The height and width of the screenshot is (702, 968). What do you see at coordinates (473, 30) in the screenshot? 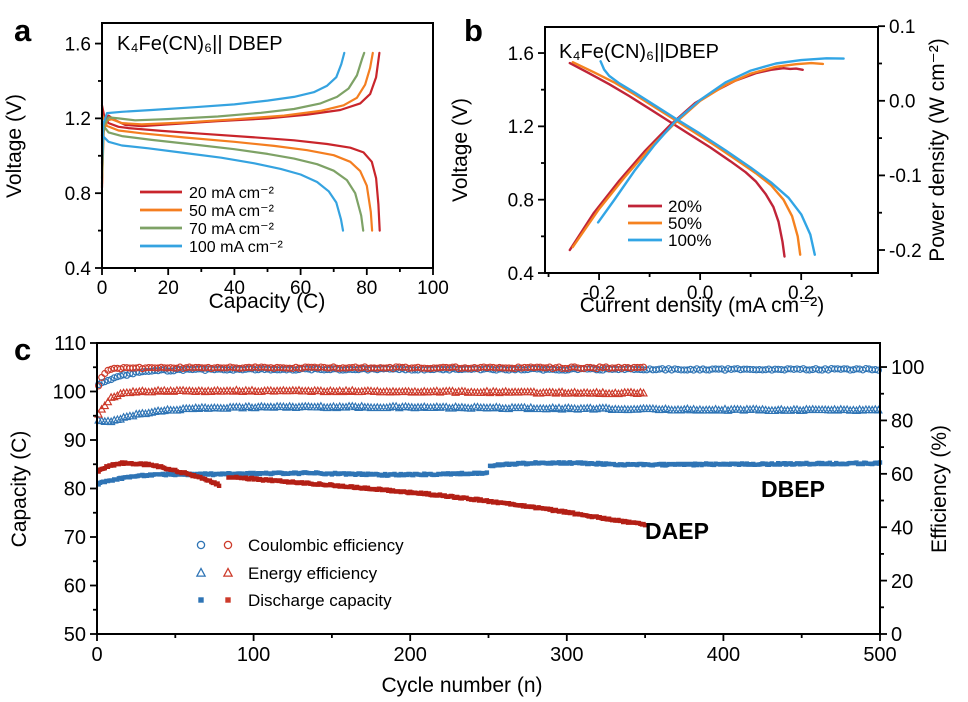
I see `panel-b-letter: b` at bounding box center [473, 30].